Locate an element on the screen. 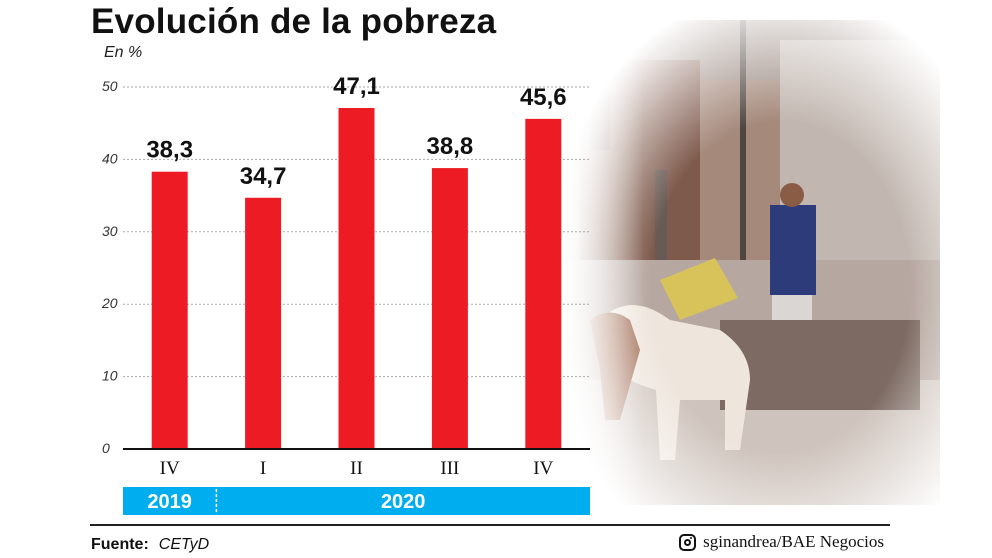 The image size is (992, 558). y-tick-label: 40 is located at coordinates (110, 158).